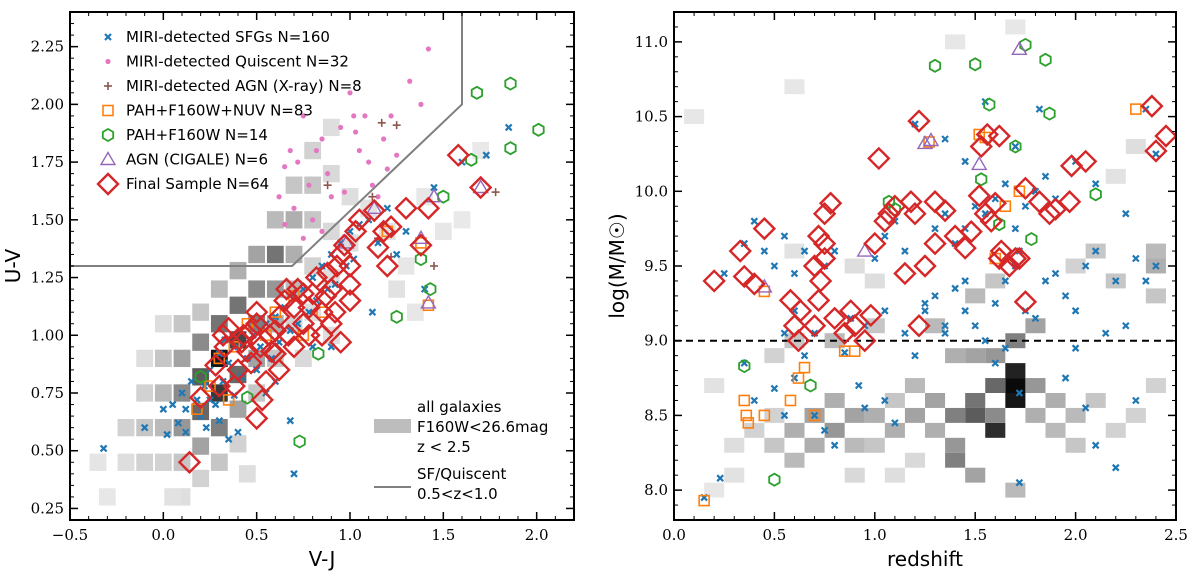 Image resolution: width=1200 pixels, height=580 pixels. Describe the element at coordinates (197, 135) in the screenshot. I see `legend-label-pah: PAH+F160W N=14` at that location.